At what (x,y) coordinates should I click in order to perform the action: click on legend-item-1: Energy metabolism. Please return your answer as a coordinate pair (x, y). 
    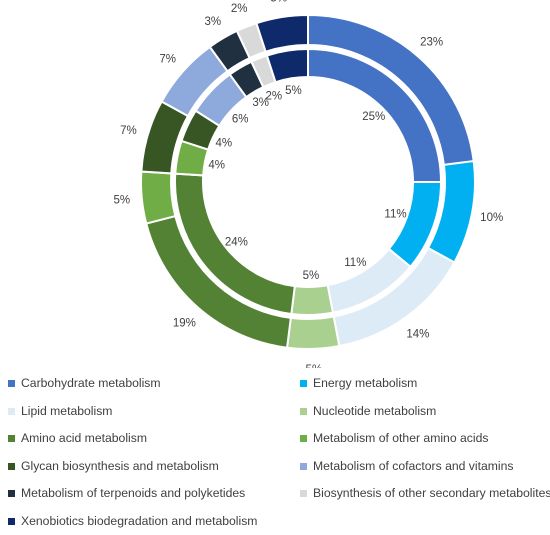
    Looking at the image, I should click on (358, 383).